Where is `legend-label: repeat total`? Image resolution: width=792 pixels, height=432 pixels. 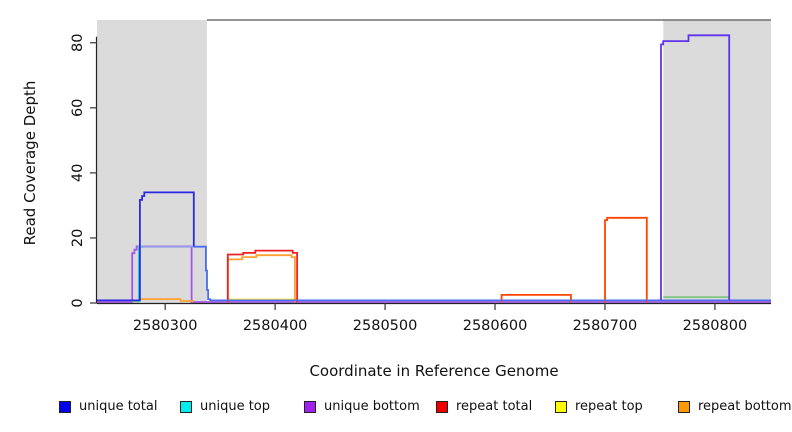 legend-label: repeat total is located at coordinates (494, 406).